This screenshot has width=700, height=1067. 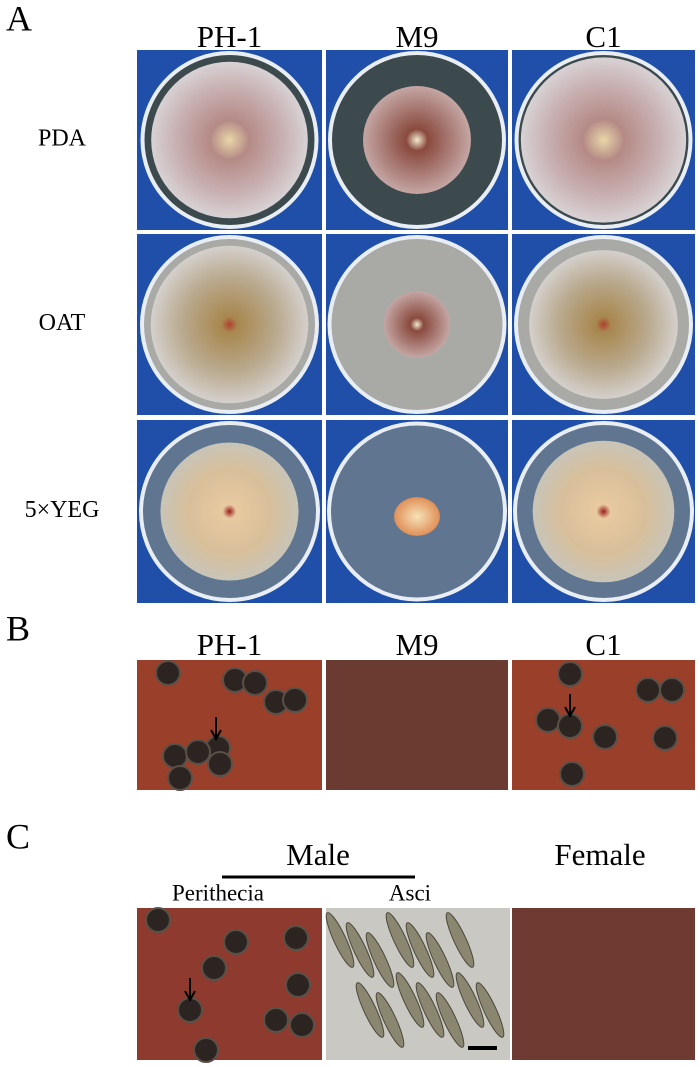 What do you see at coordinates (18, 836) in the screenshot?
I see `panel-label: C` at bounding box center [18, 836].